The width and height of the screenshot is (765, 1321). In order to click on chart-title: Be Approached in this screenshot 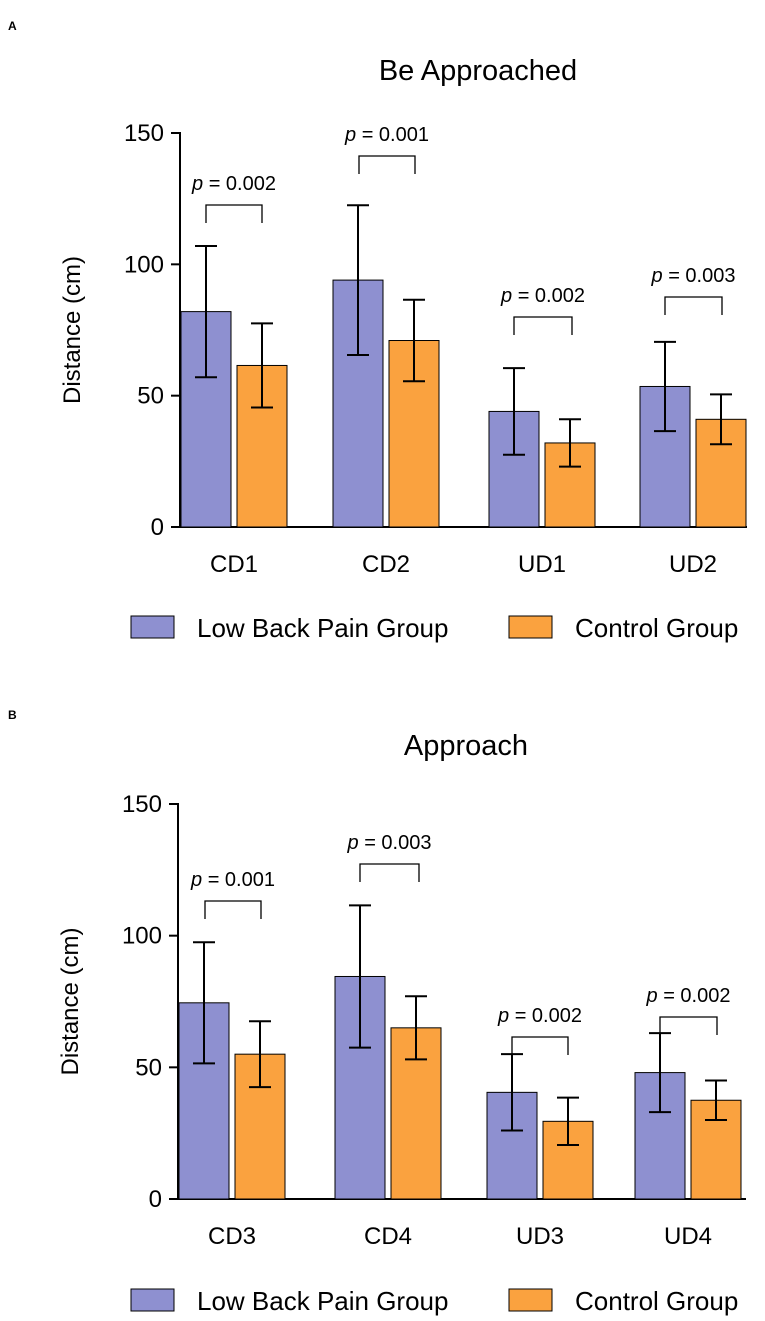, I will do `click(478, 71)`.